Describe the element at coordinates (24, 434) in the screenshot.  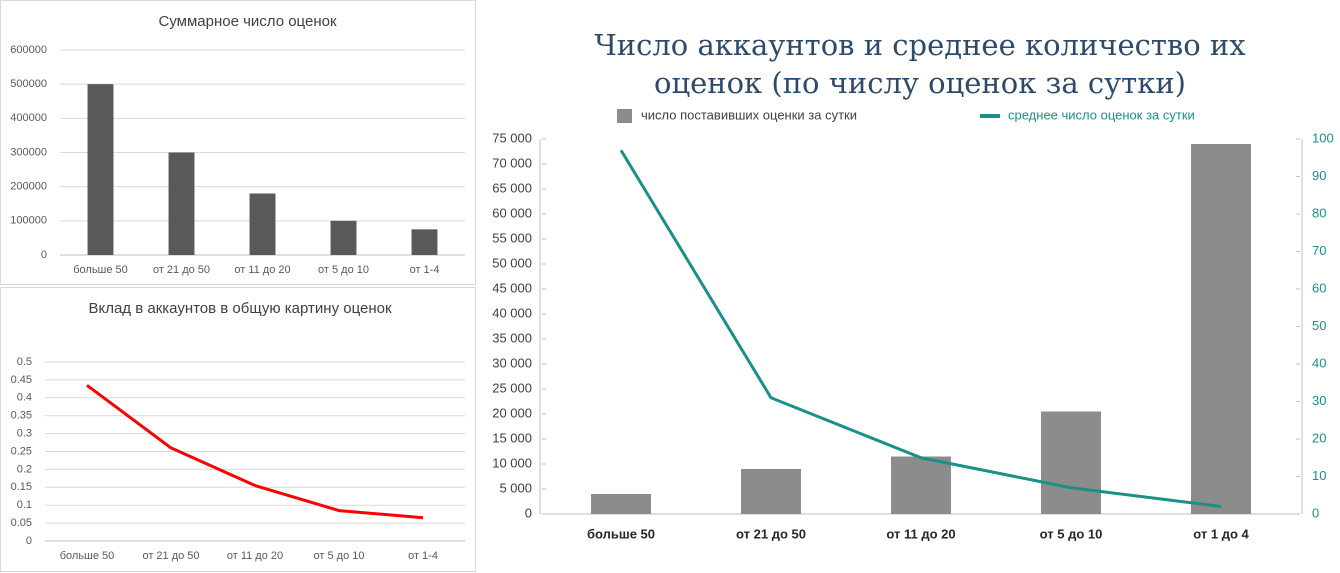
I see `y-tick-label: 0.3` at that location.